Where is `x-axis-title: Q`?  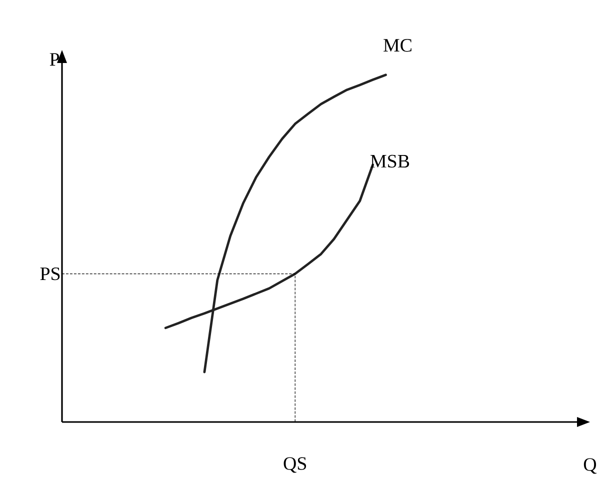
x-axis-title: Q is located at coordinates (590, 466).